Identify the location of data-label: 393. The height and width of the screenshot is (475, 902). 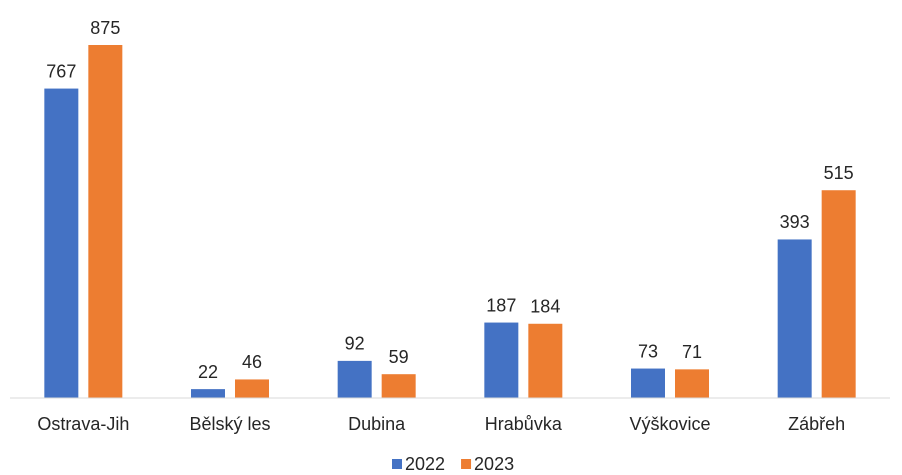
(795, 222).